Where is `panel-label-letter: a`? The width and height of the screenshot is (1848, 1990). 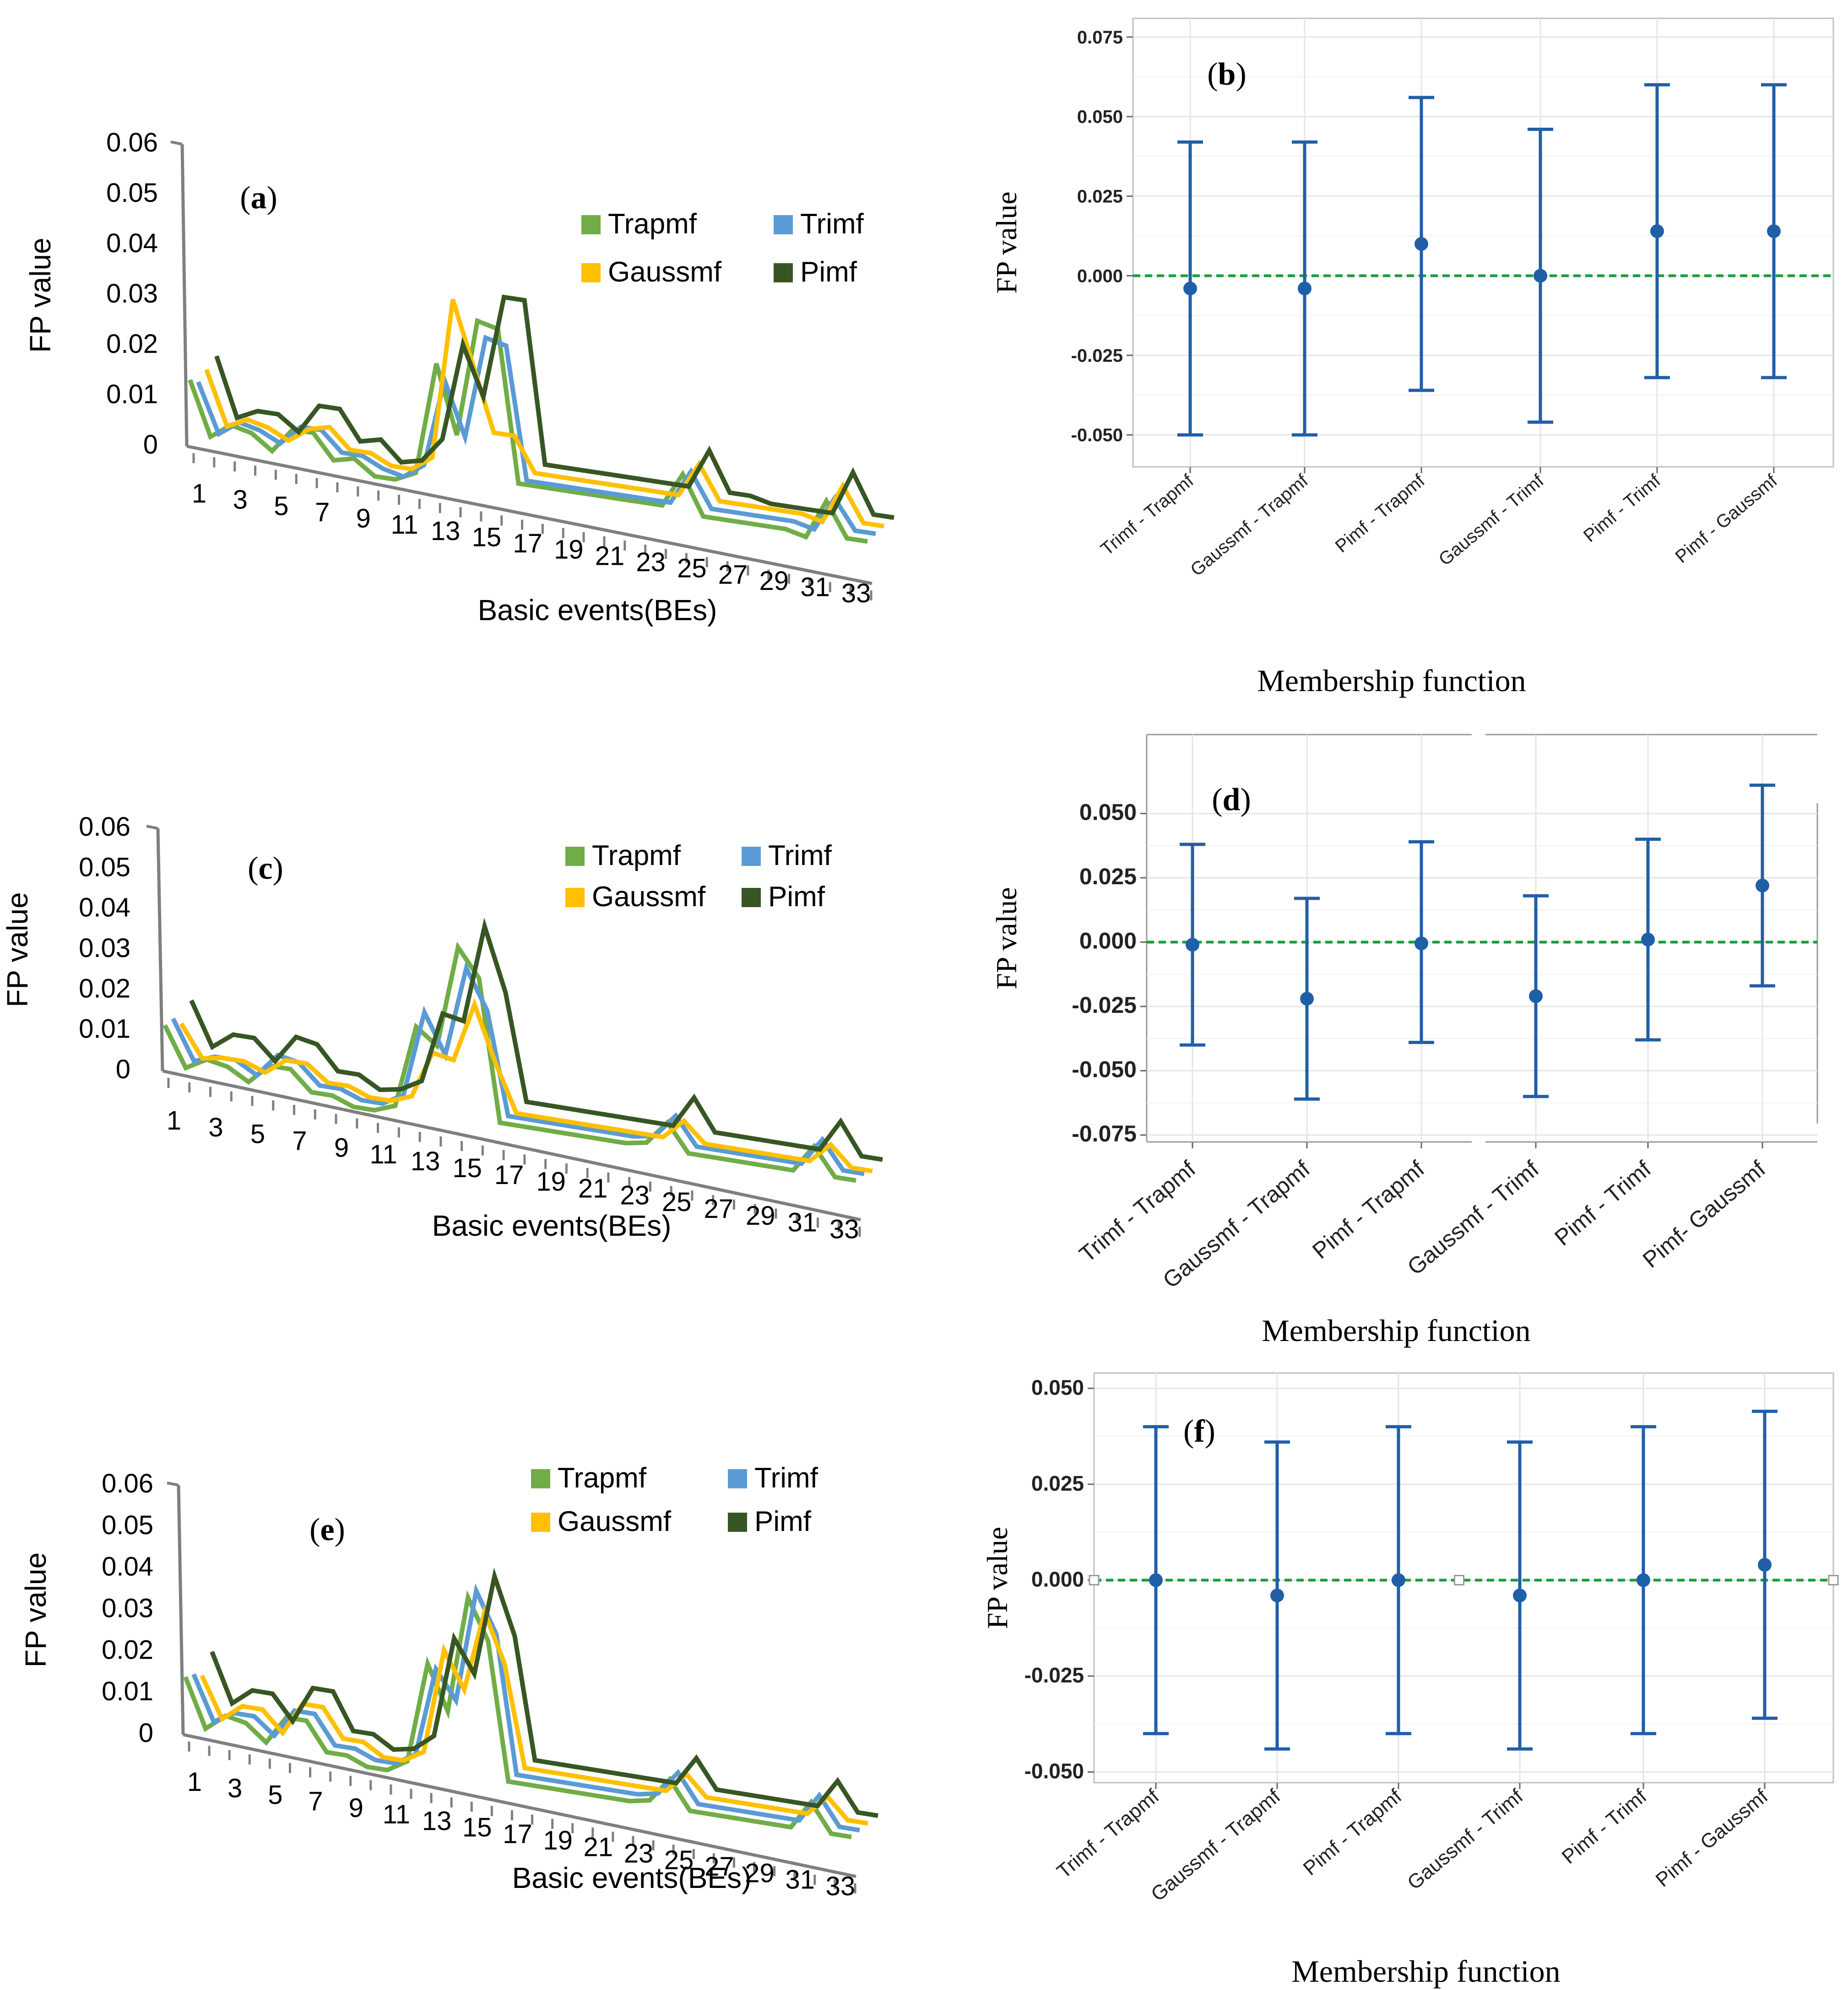 panel-label-letter: a is located at coordinates (259, 198).